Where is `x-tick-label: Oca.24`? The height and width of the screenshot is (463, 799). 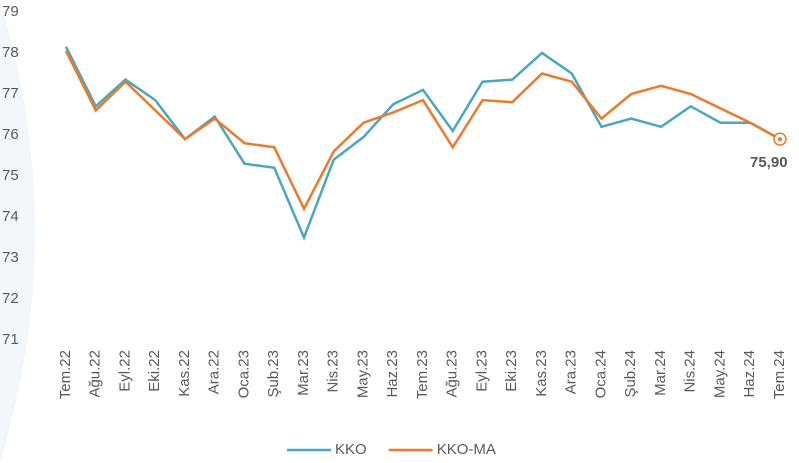 x-tick-label: Oca.24 is located at coordinates (600, 374).